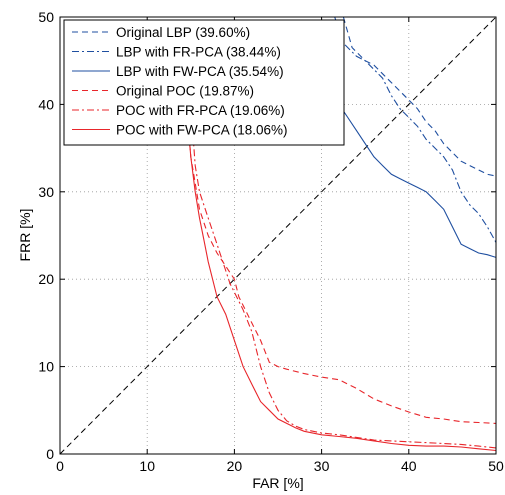  I want to click on x-tick-label: 10, so click(147, 466).